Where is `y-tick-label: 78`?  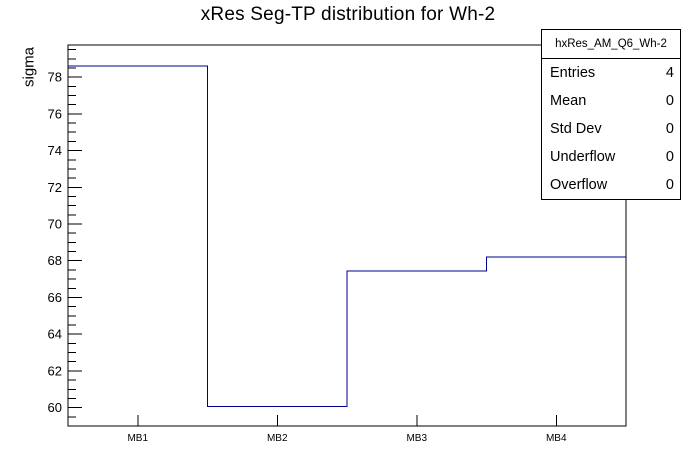
y-tick-label: 78 is located at coordinates (55, 77).